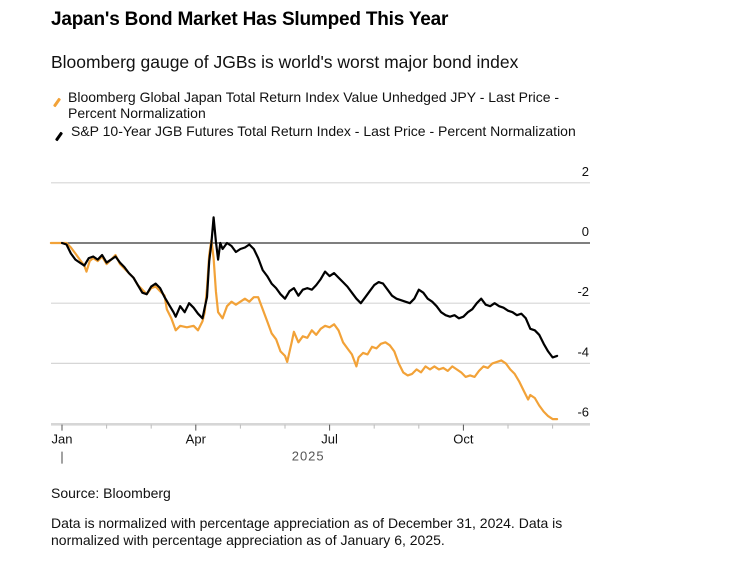  Describe the element at coordinates (583, 351) in the screenshot. I see `y-tick-label: -4` at that location.